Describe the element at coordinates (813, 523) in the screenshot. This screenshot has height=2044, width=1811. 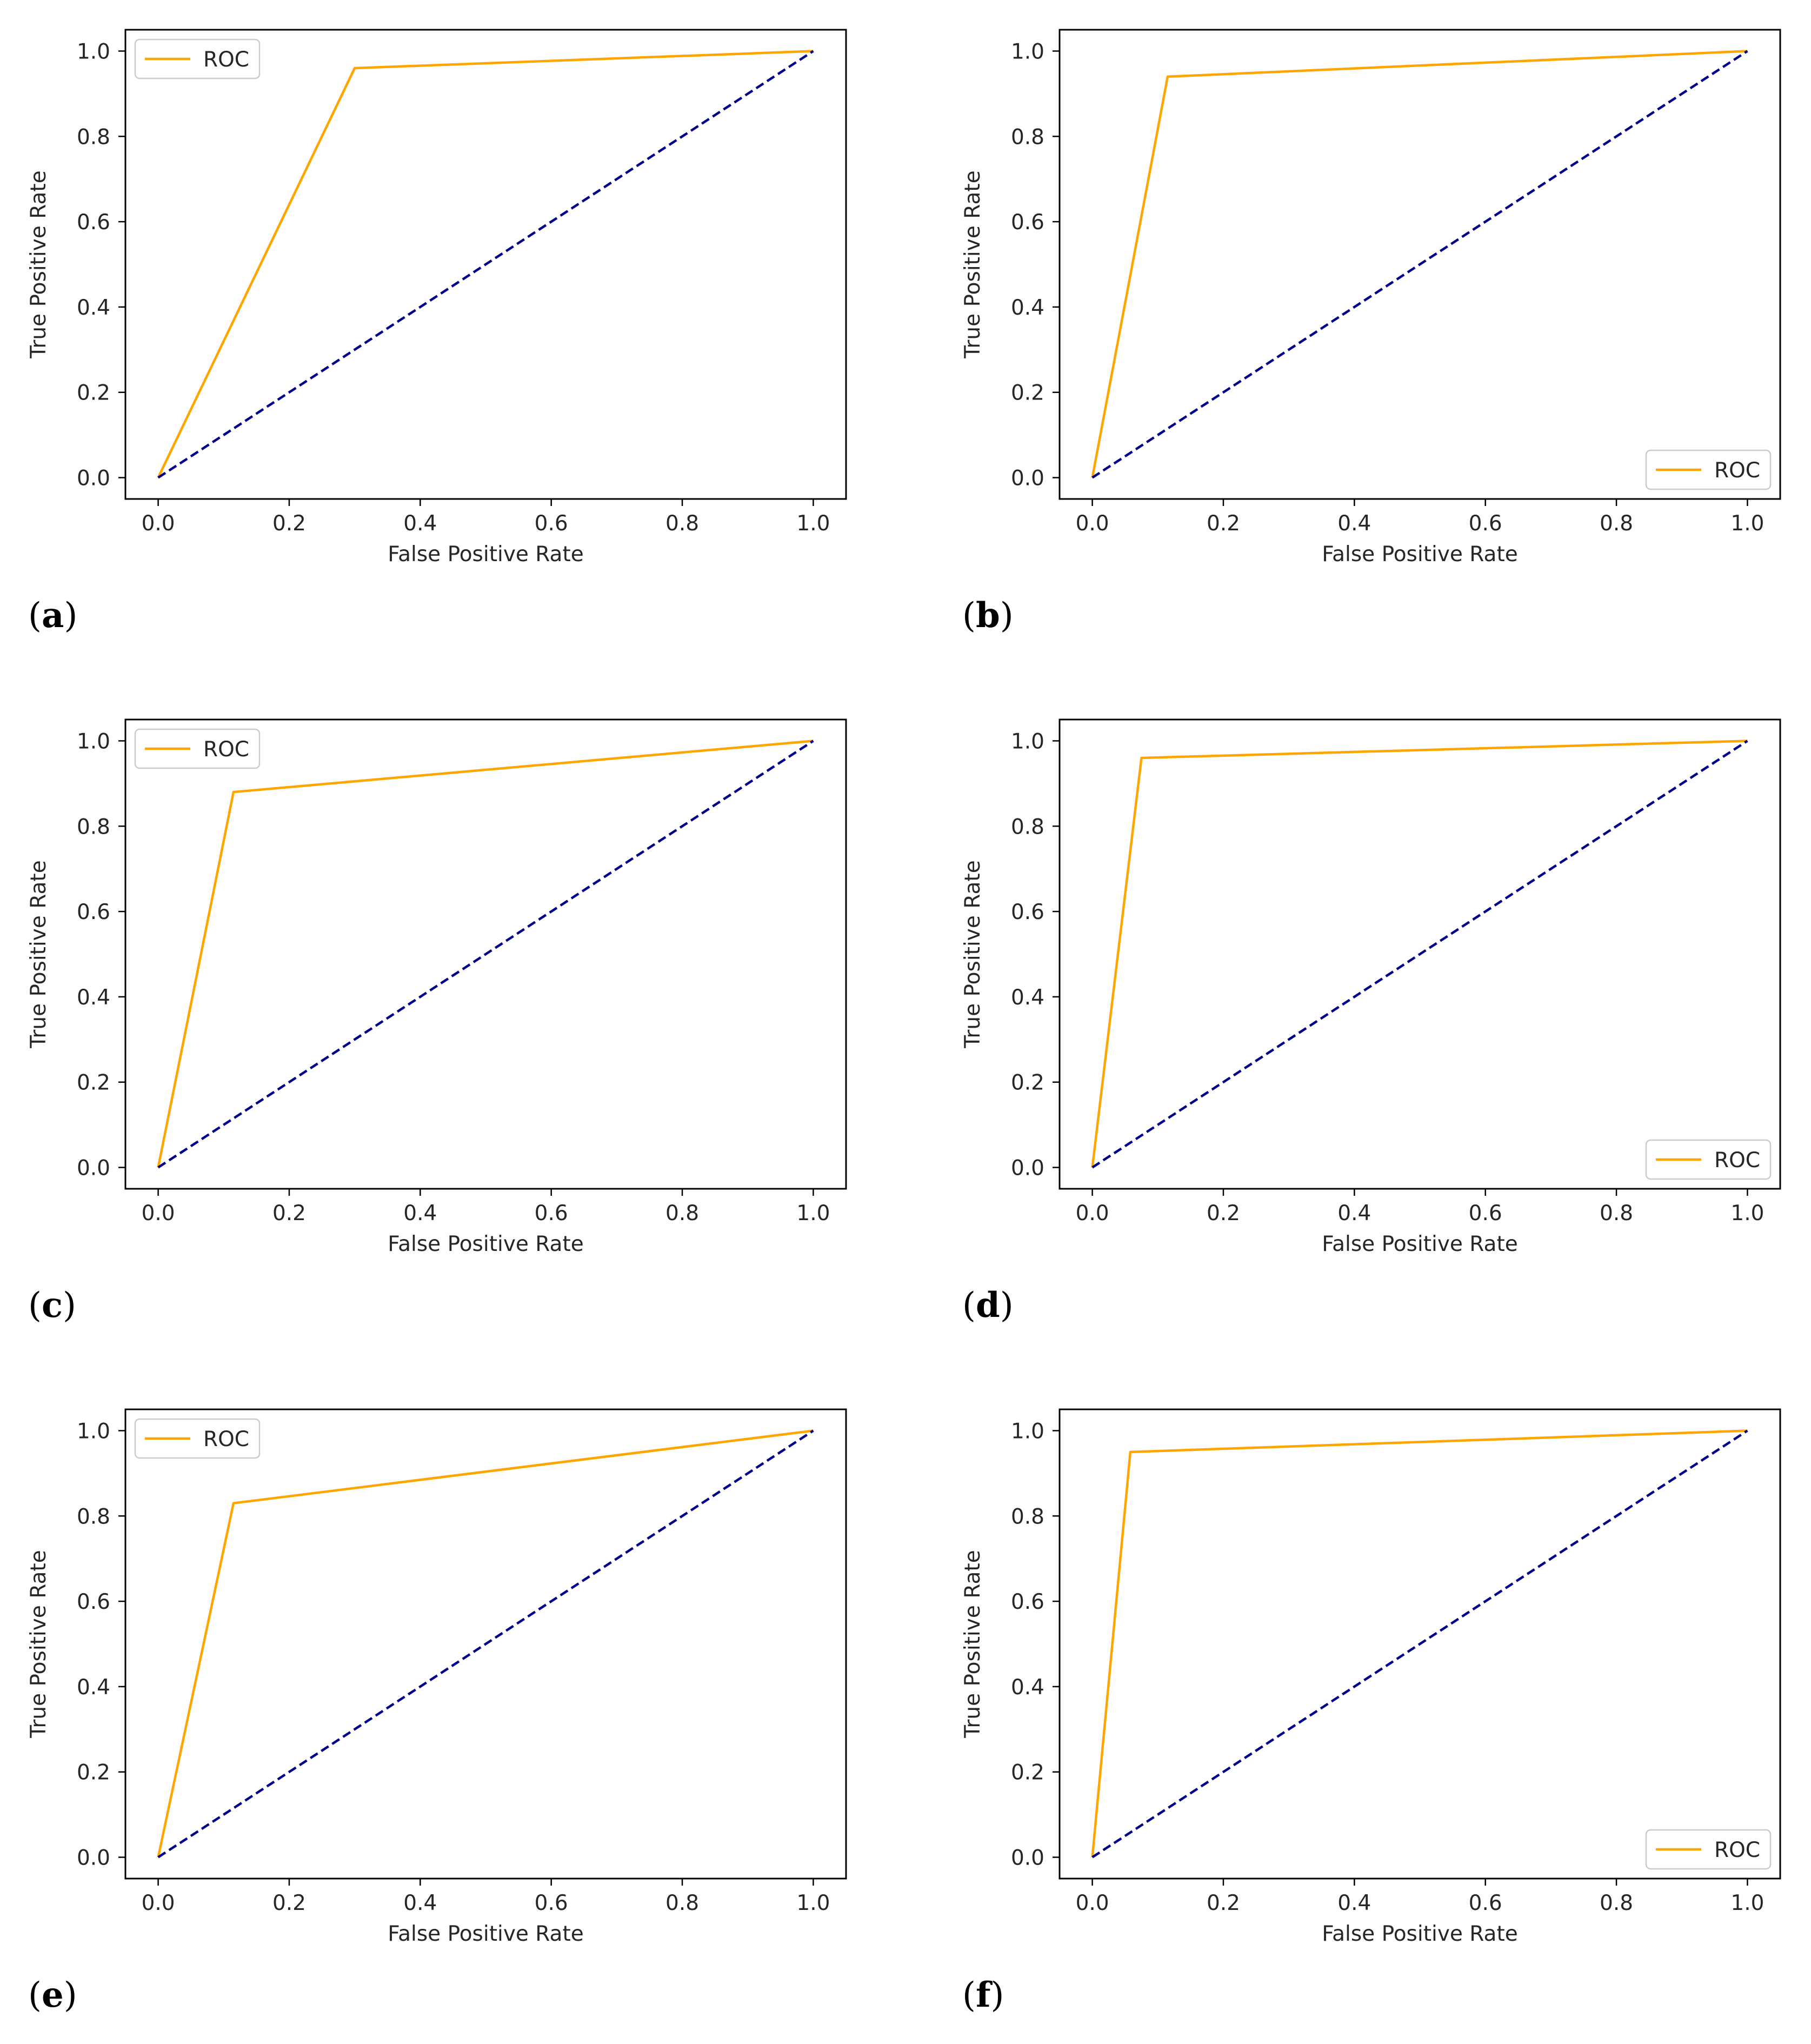
I see `panel-a-x-tick-label: 1.0` at that location.